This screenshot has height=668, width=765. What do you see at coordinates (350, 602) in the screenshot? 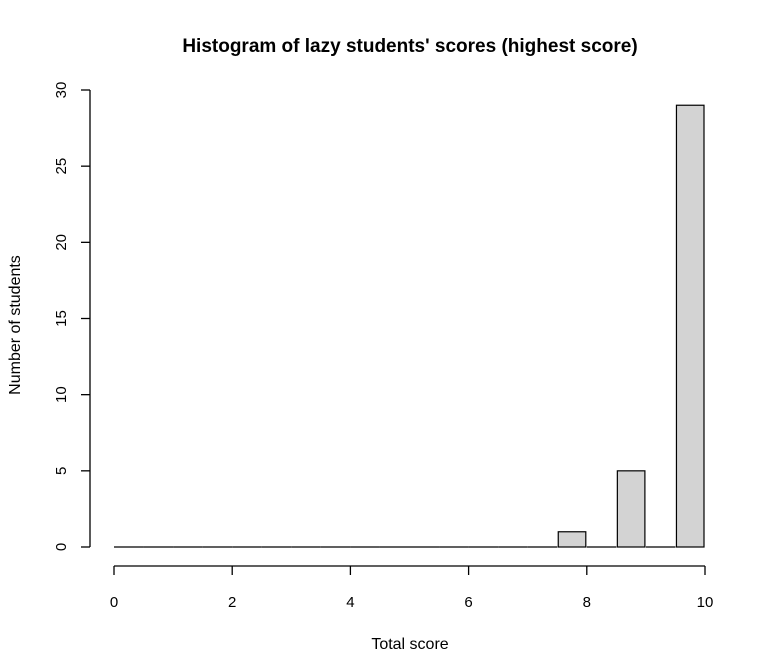
I see `x-tick-label: 4` at bounding box center [350, 602].